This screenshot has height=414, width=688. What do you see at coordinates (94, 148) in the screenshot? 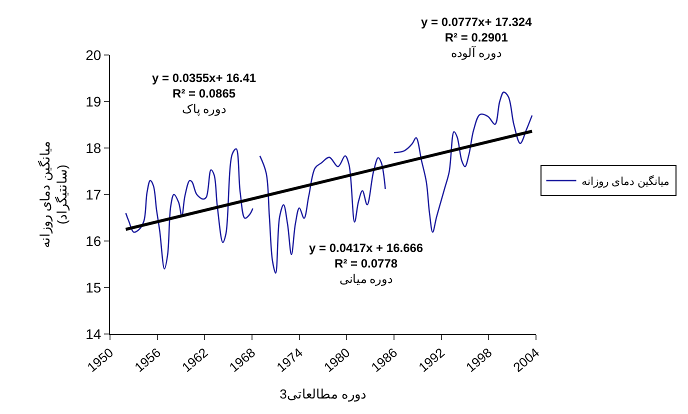
I see `y-tick-label: 18` at bounding box center [94, 148].